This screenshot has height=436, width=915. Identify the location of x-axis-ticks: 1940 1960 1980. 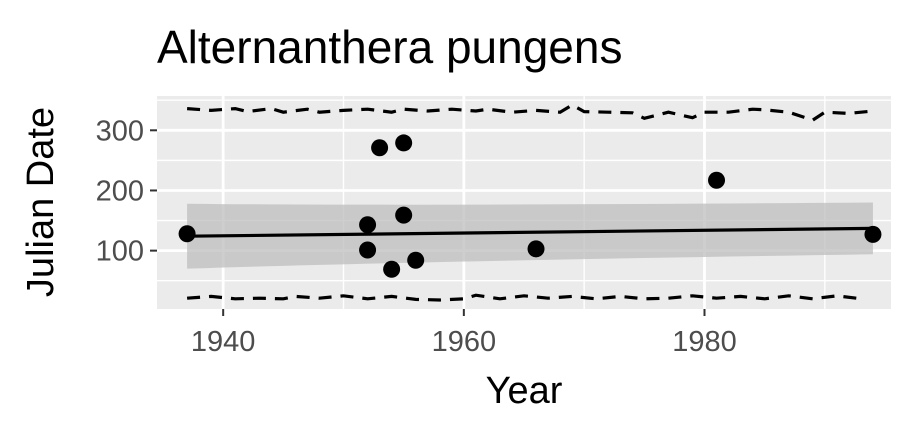
(464, 333).